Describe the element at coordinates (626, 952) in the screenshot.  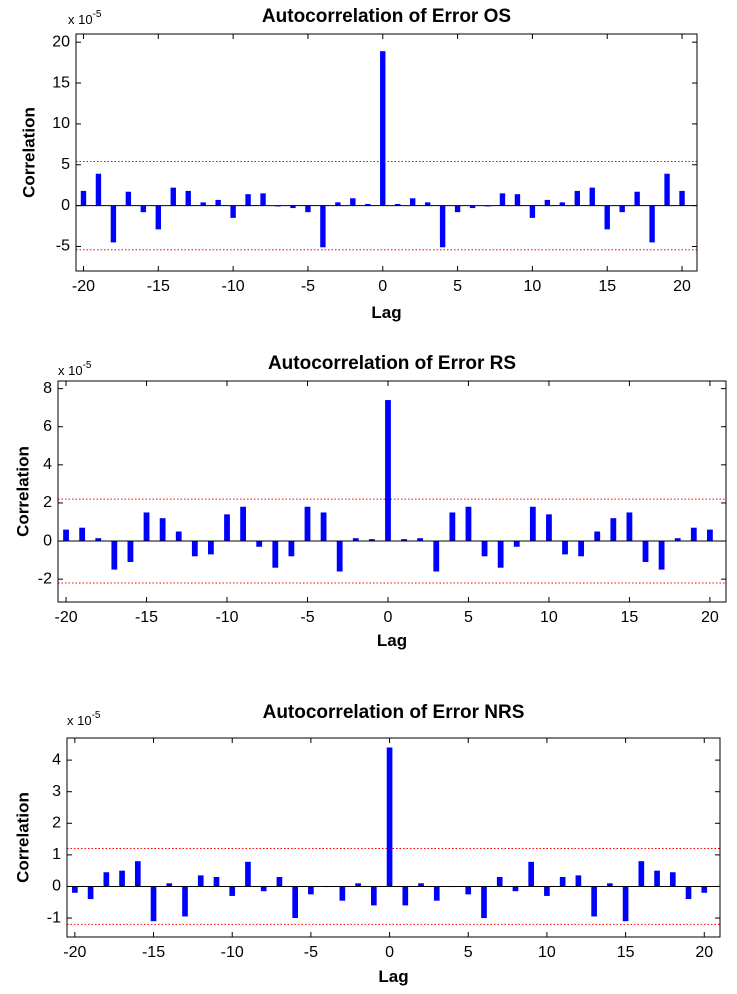
I see `x-tick-label: 15` at that location.